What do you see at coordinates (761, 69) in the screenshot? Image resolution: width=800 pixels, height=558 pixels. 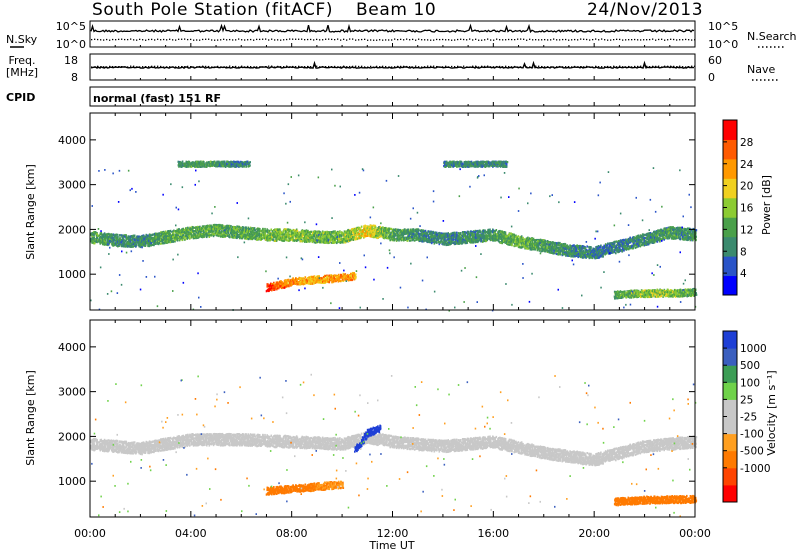 I see `nave-label: Nave` at bounding box center [761, 69].